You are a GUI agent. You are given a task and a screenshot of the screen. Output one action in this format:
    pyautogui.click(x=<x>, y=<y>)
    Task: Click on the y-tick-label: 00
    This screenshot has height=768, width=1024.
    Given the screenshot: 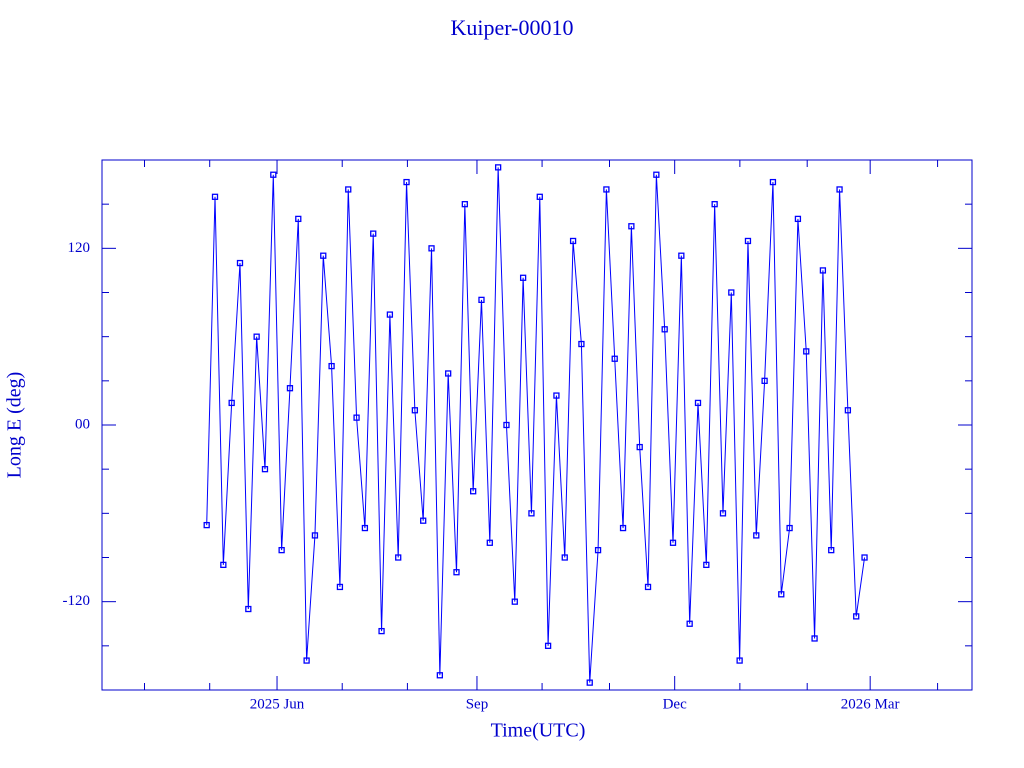 What is the action you would take?
    pyautogui.click(x=82, y=424)
    